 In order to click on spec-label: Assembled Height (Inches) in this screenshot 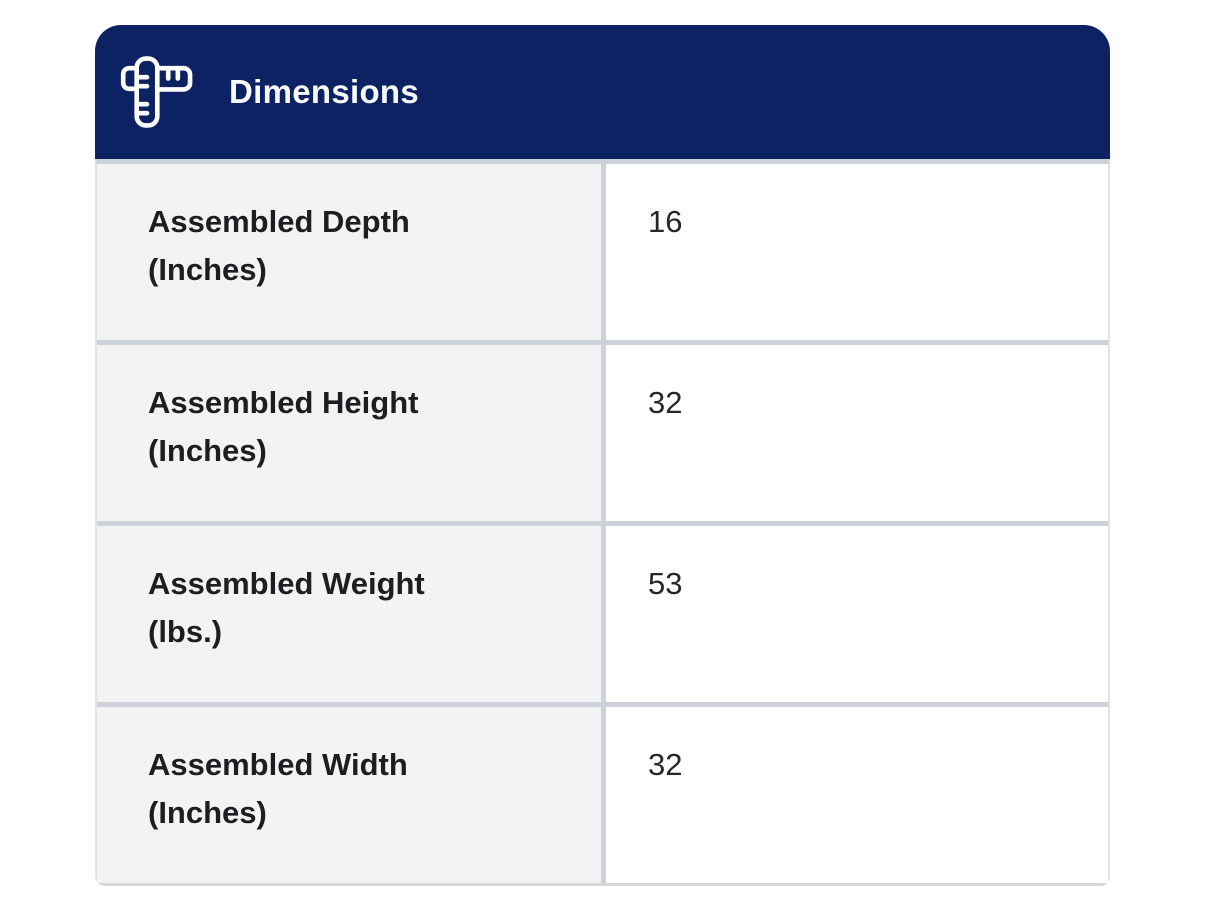, I will do `click(351, 433)`.